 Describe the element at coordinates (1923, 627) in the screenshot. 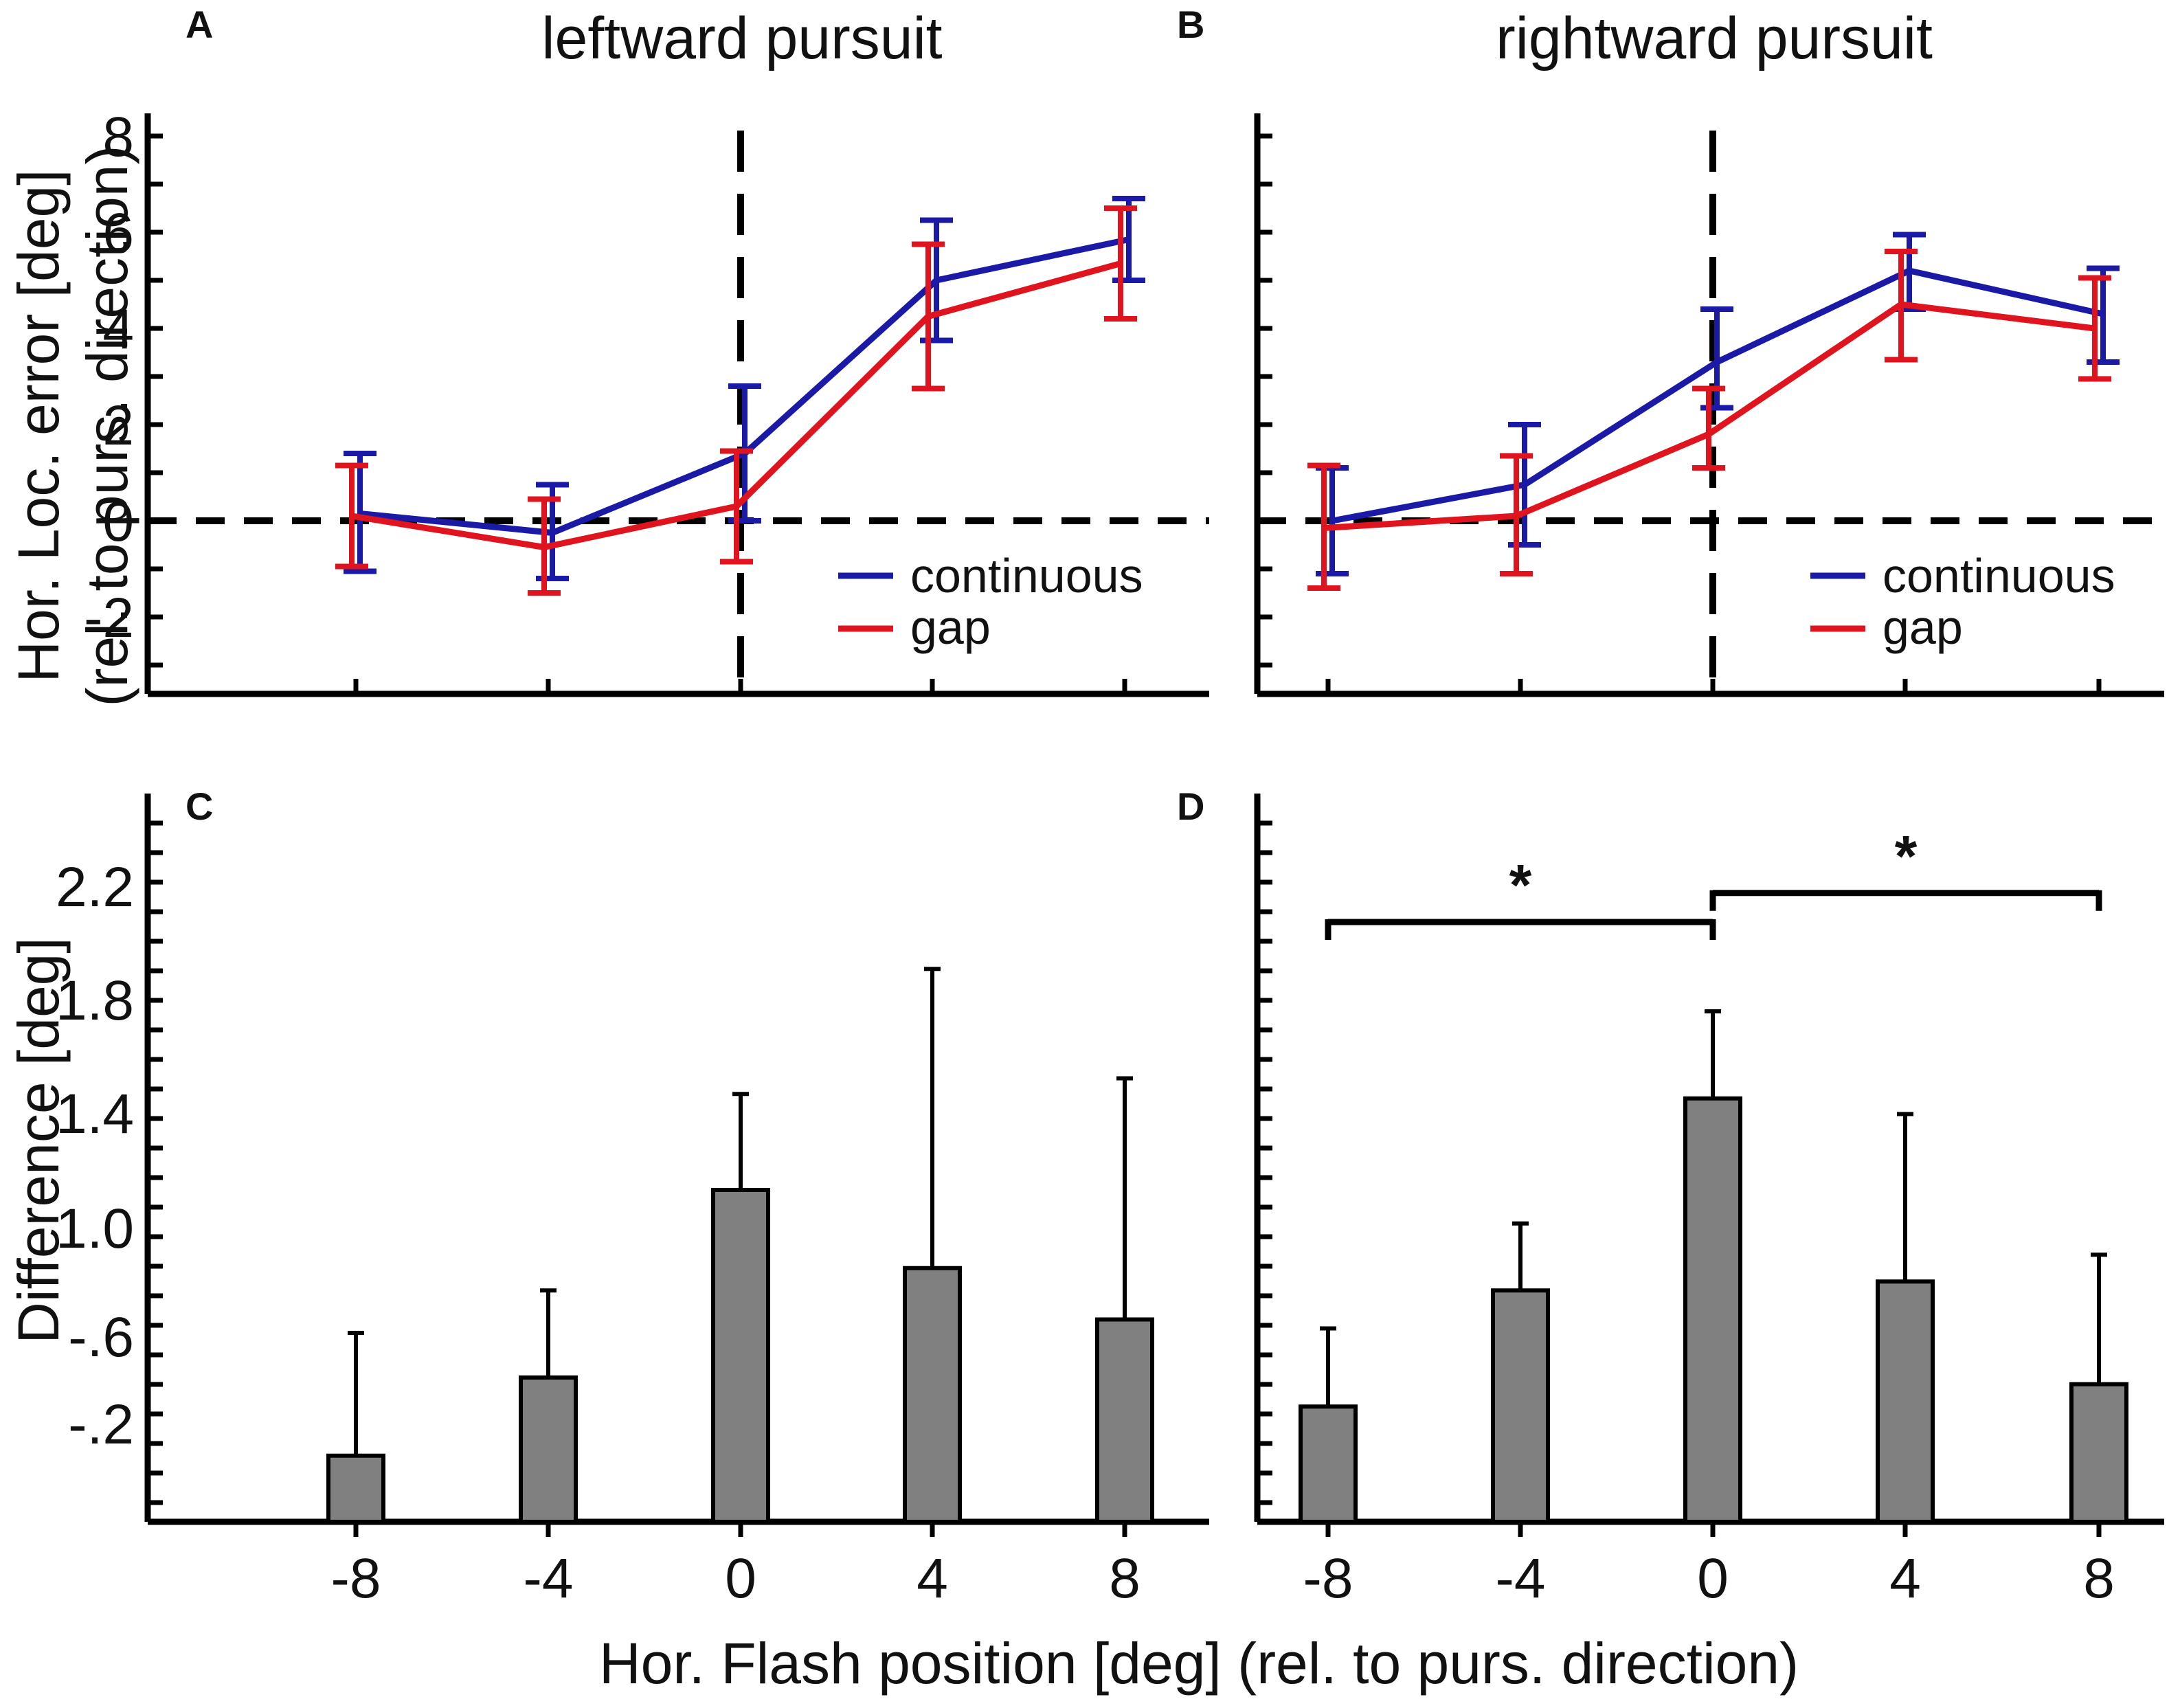

I see `panel-b-legend-gap-label: gap` at that location.